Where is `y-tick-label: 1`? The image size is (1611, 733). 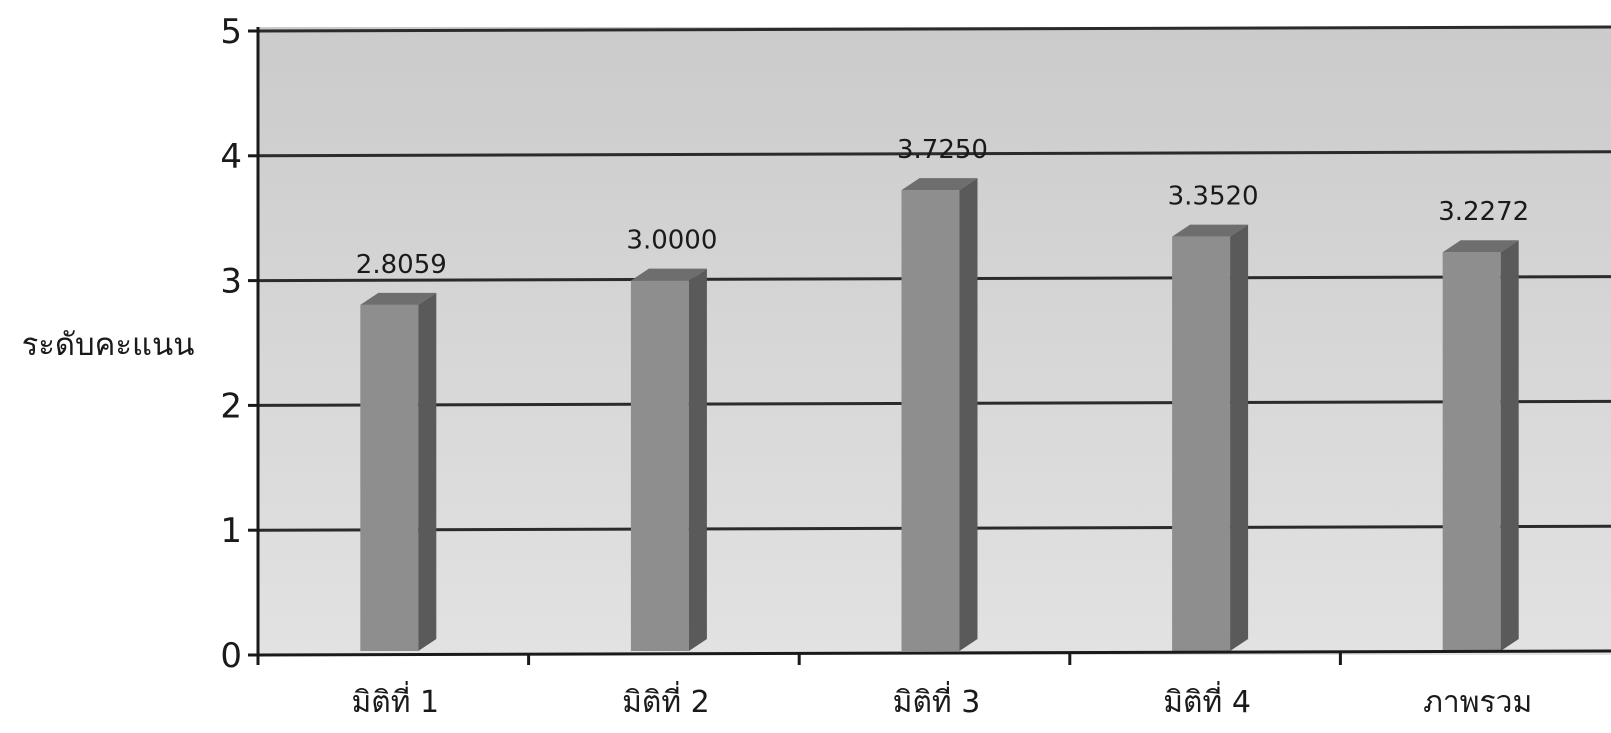
y-tick-label: 1 is located at coordinates (231, 531).